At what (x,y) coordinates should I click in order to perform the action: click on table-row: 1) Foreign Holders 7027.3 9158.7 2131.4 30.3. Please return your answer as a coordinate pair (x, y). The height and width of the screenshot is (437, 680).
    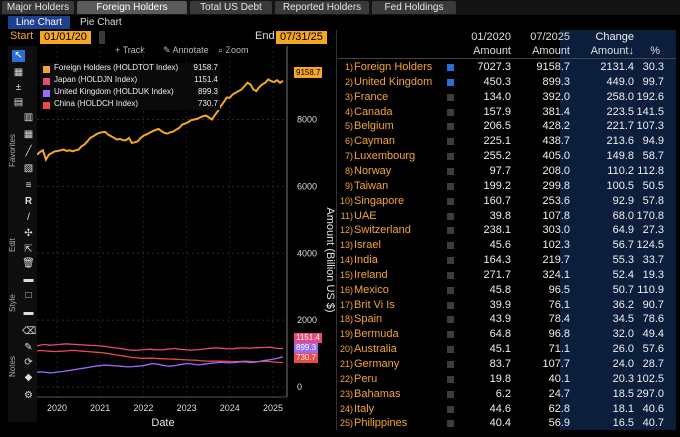
    Looking at the image, I should click on (507, 67).